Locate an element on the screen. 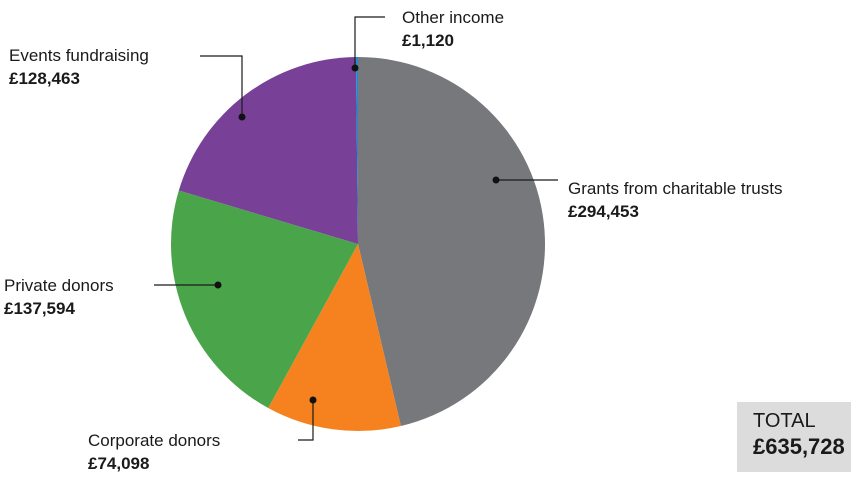 The height and width of the screenshot is (486, 851). leader-dot-other-income is located at coordinates (355, 68).